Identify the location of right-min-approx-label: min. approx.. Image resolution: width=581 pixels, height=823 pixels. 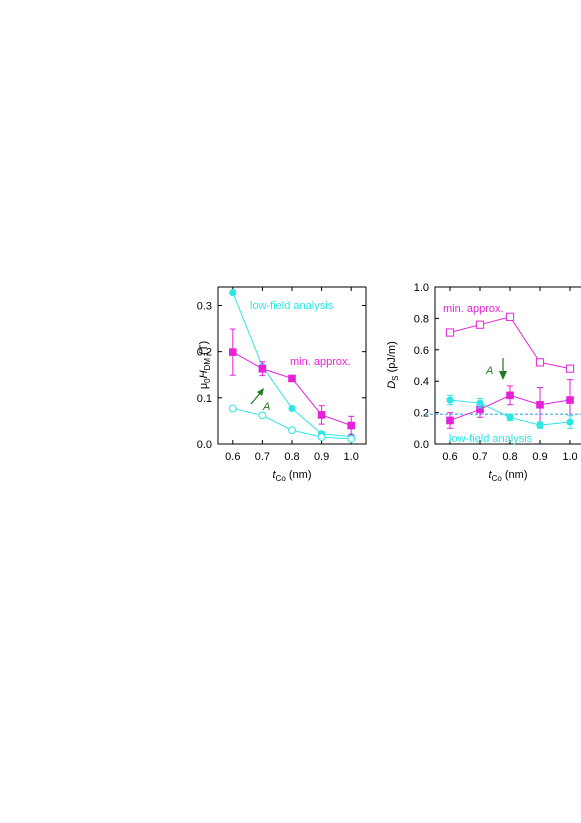
(473, 309).